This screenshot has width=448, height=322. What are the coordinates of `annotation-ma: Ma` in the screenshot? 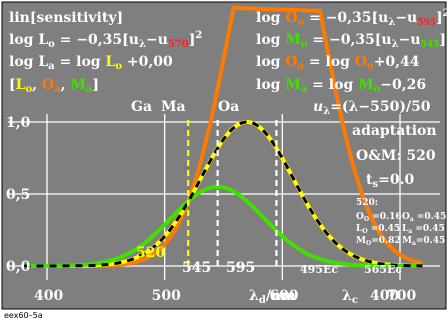 It's located at (173, 107).